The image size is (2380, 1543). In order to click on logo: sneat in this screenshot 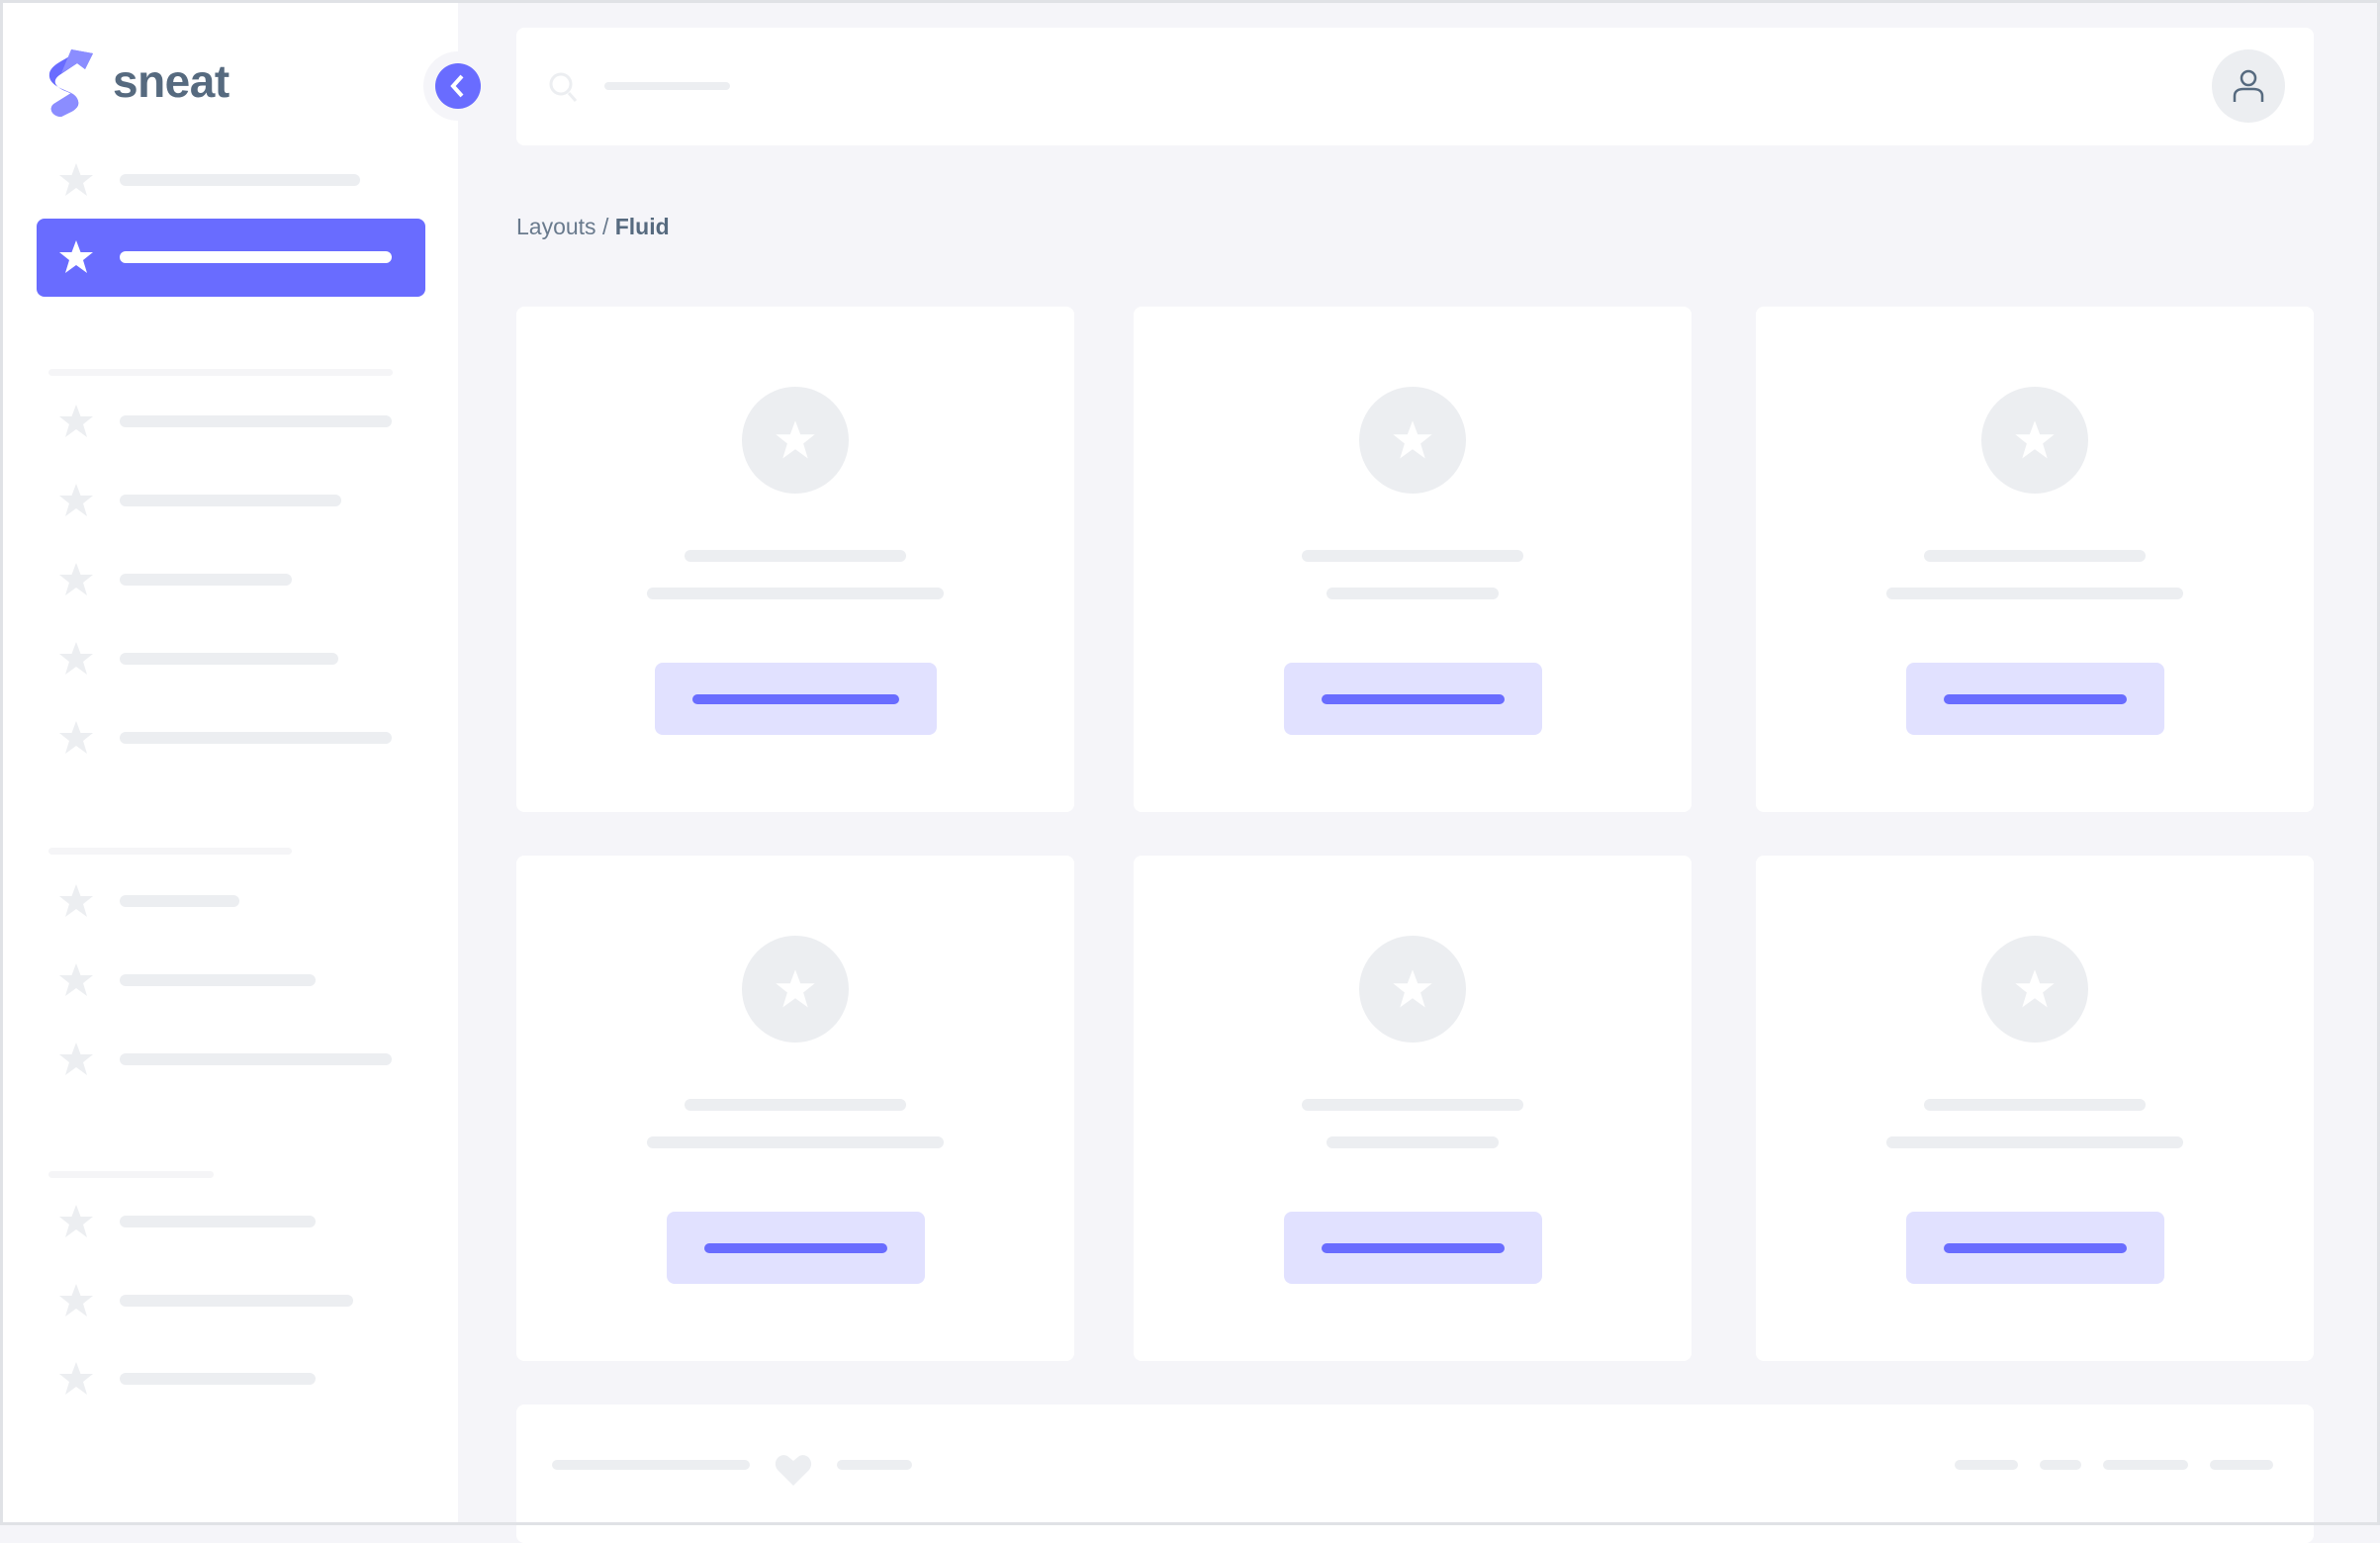, I will do `click(136, 81)`.